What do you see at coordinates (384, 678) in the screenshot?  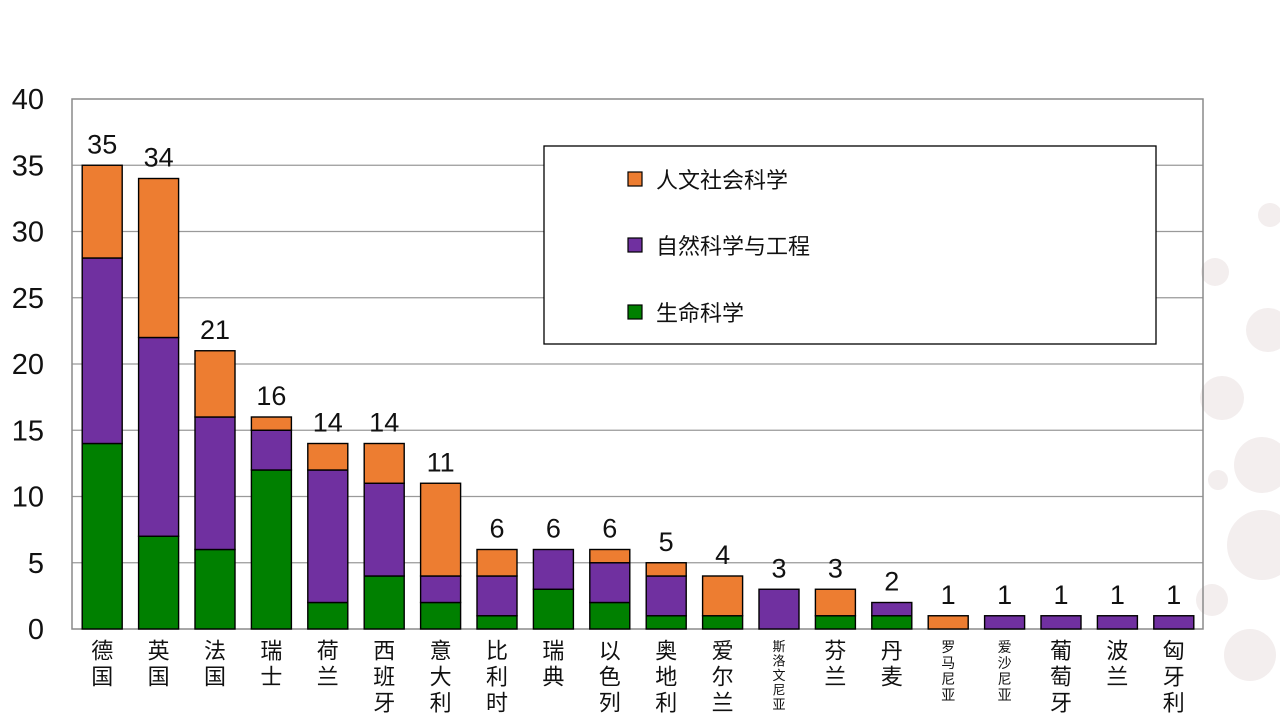 I see `category-label: 西班牙` at bounding box center [384, 678].